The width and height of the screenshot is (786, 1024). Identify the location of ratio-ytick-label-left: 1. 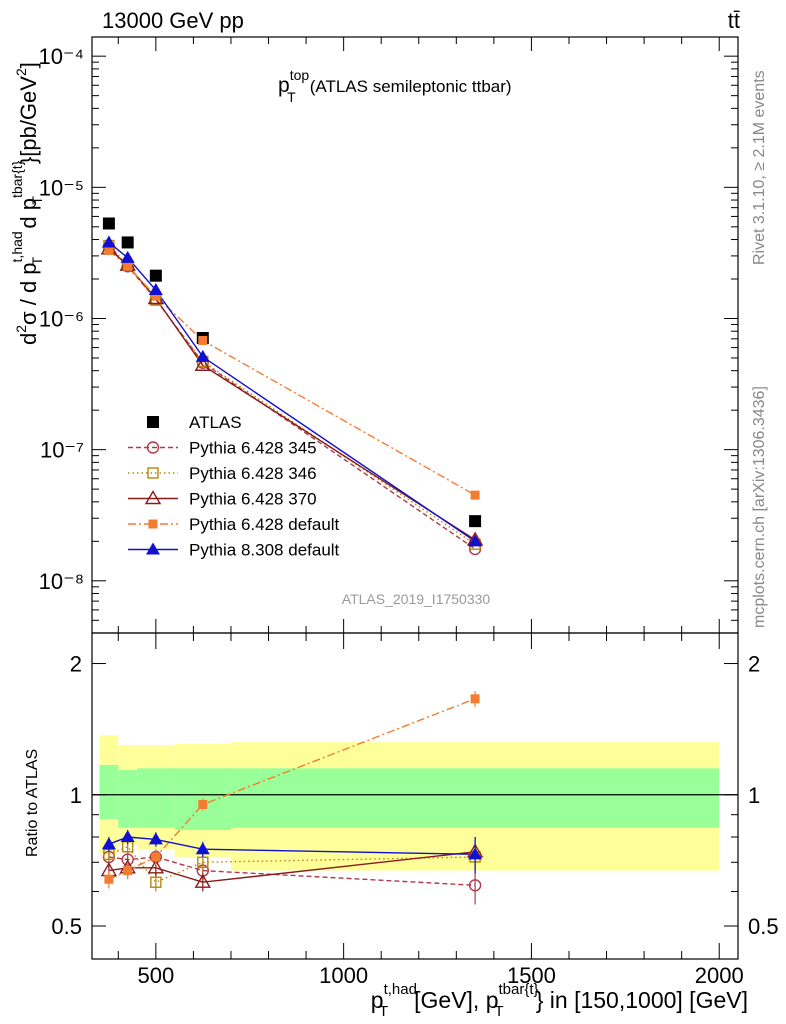
(76, 795).